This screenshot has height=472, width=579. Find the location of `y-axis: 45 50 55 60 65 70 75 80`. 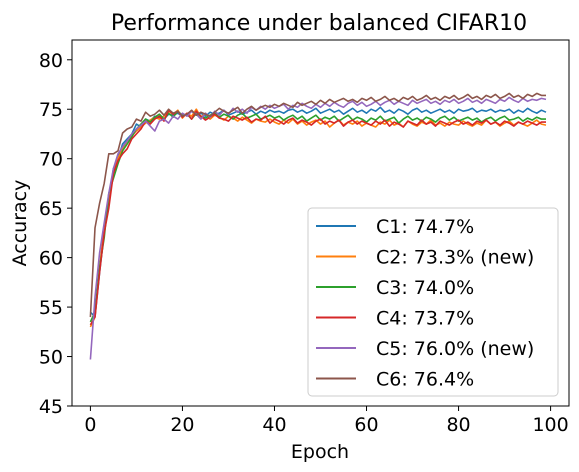

y-axis: 45 50 55 60 65 70 75 80 is located at coordinates (55, 234).